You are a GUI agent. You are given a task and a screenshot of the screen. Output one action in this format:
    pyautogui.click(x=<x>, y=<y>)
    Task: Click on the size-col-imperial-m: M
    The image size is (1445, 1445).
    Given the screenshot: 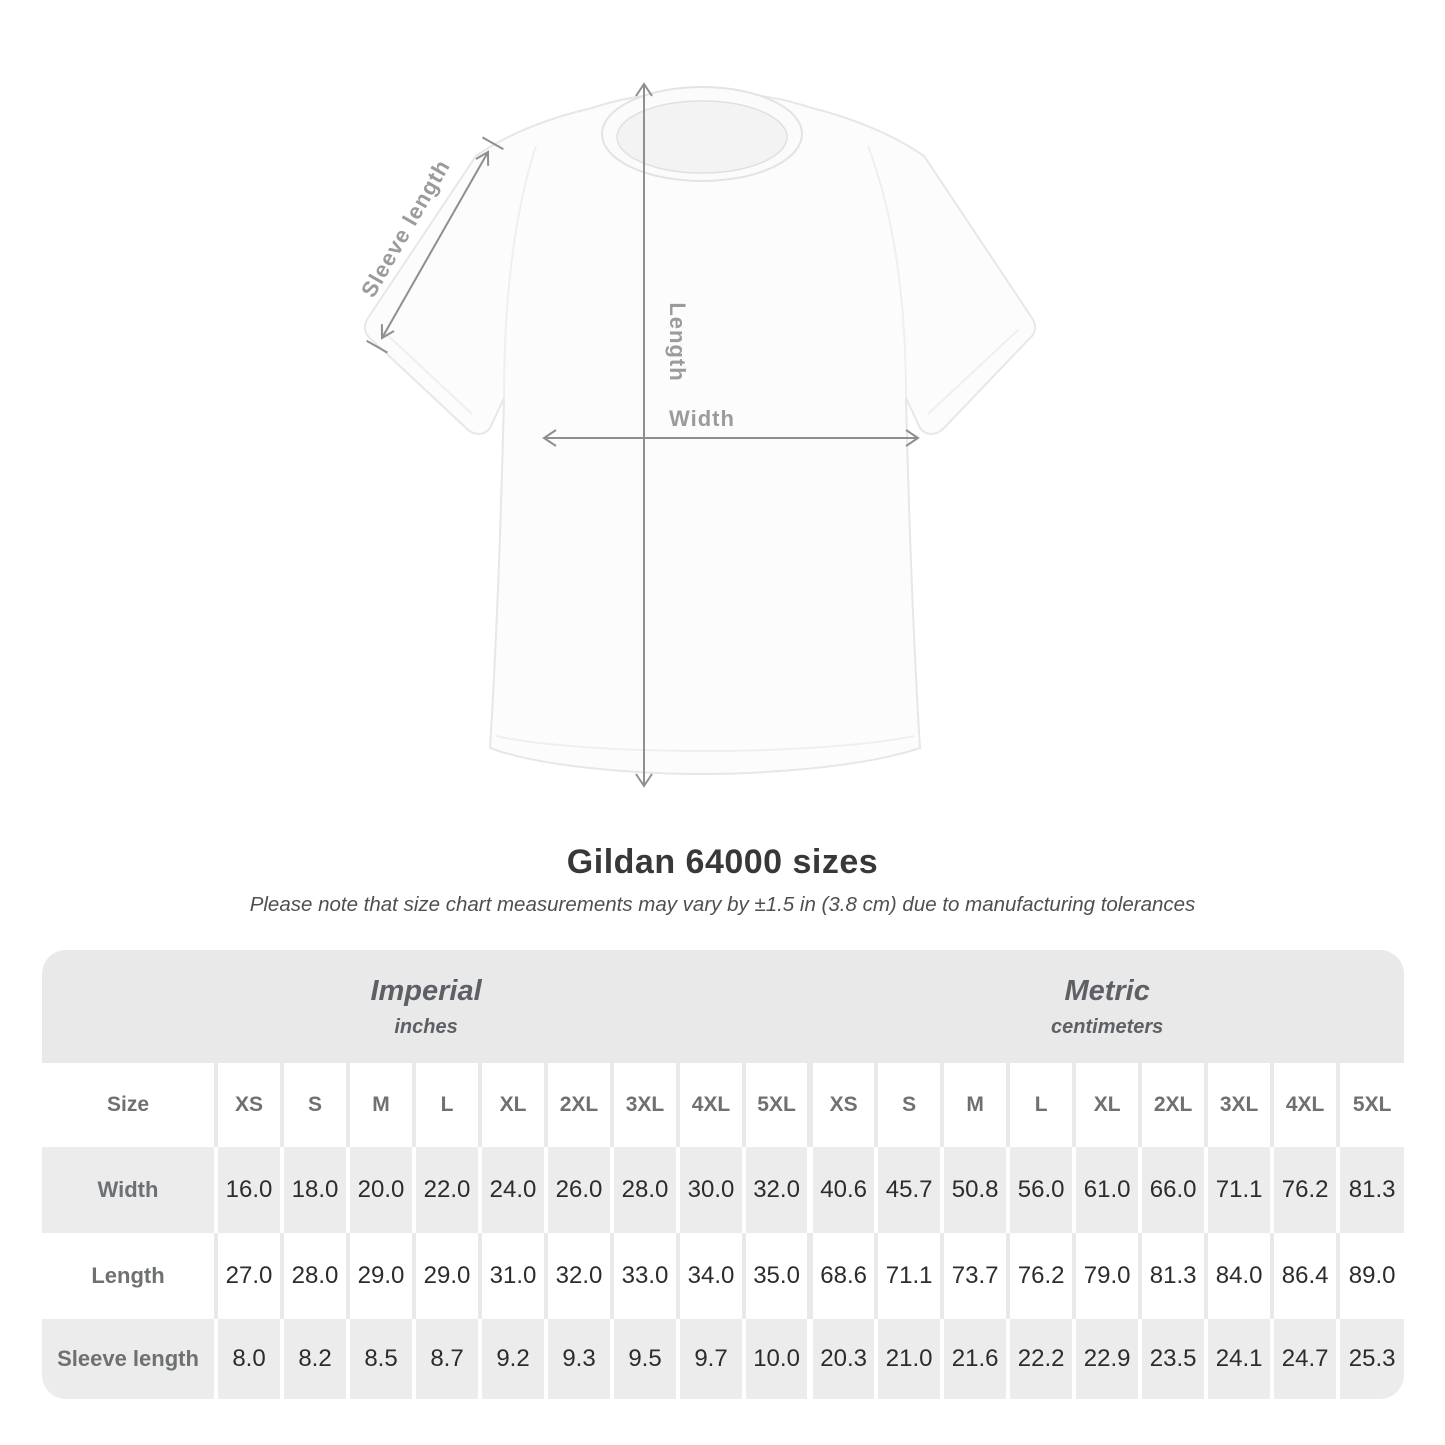 What is the action you would take?
    pyautogui.click(x=380, y=1105)
    